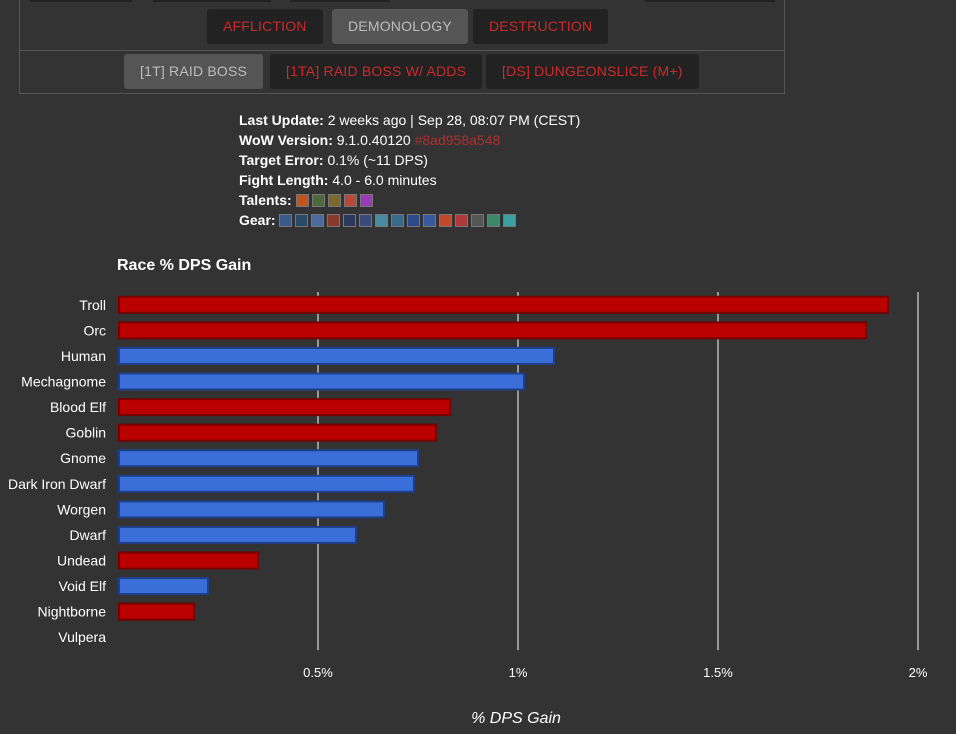 The width and height of the screenshot is (956, 734). Describe the element at coordinates (376, 71) in the screenshot. I see `fight-button-raid-boss-adds: [1TA] RAID BOSS W/ ADDS` at that location.